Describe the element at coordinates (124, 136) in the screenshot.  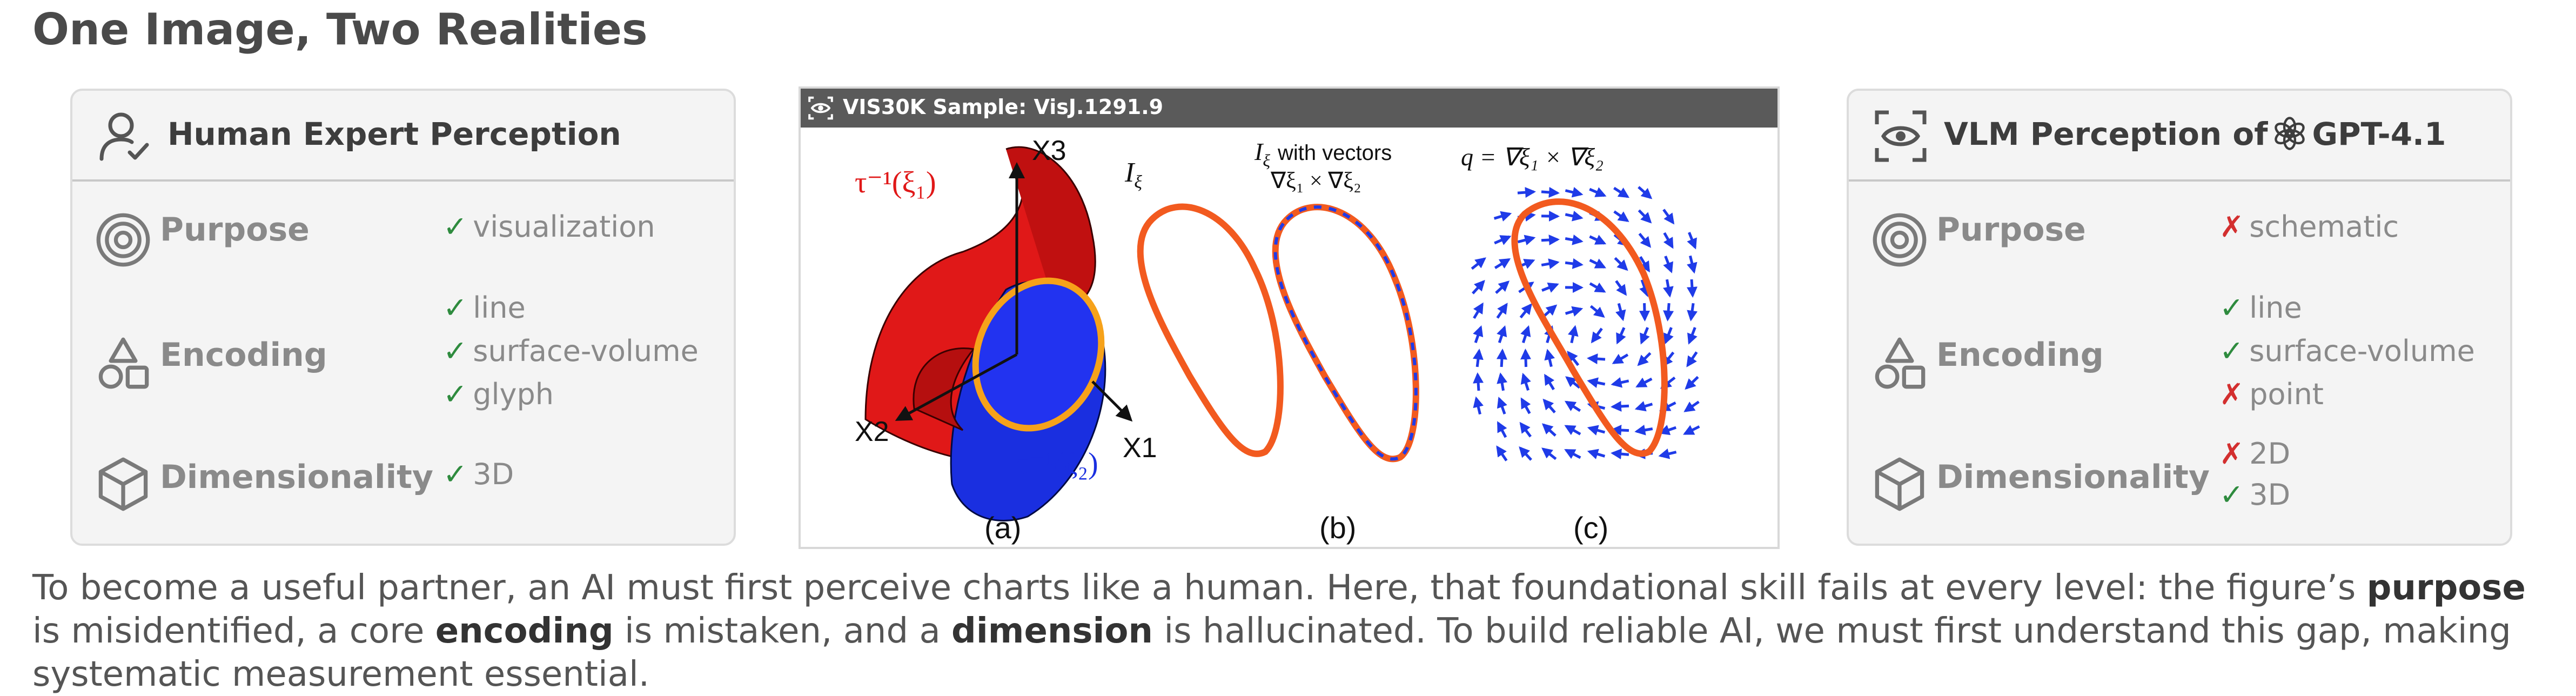
I see `user-check-icon` at that location.